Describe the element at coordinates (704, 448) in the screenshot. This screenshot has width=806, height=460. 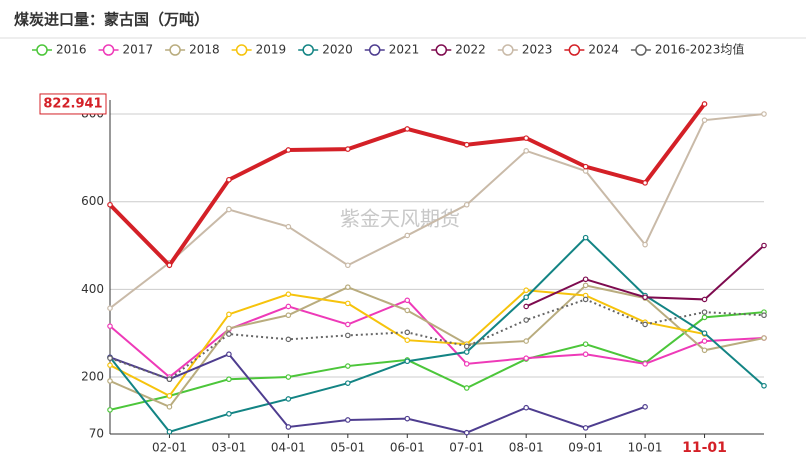
I see `x-tick-label: 11-01` at that location.